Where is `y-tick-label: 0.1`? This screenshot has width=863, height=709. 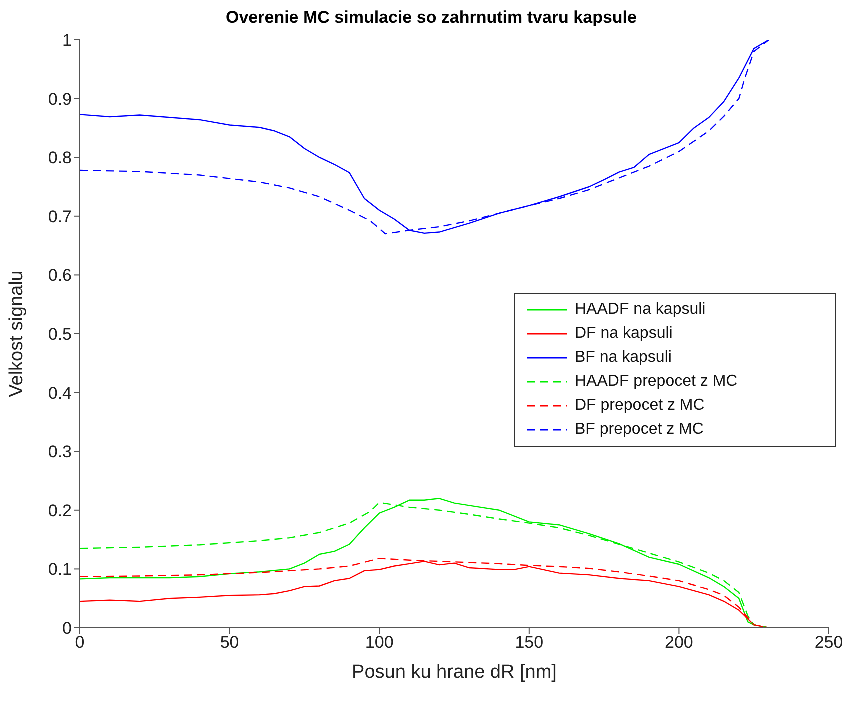
y-tick-label: 0.1 is located at coordinates (60, 570).